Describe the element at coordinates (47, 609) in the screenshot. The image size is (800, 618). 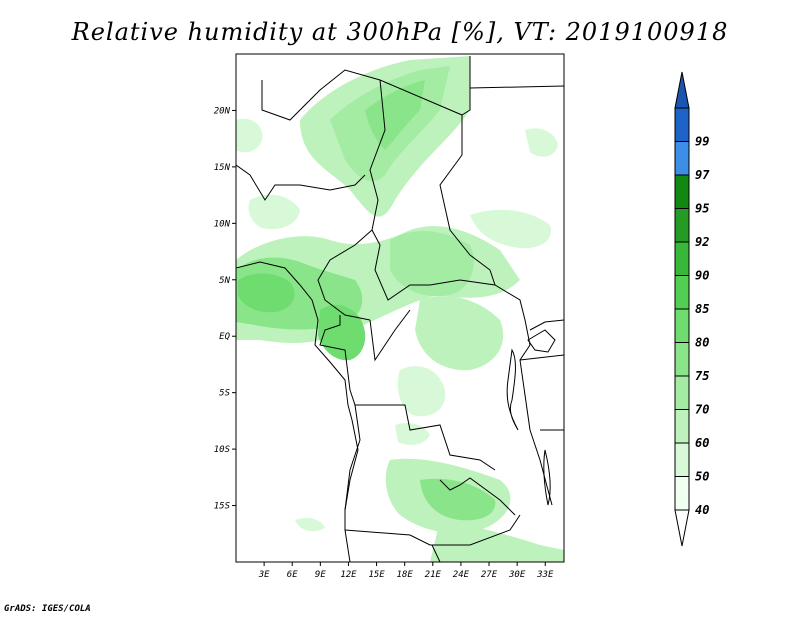
I see `credit-label: GrADS: IGES/COLA` at that location.